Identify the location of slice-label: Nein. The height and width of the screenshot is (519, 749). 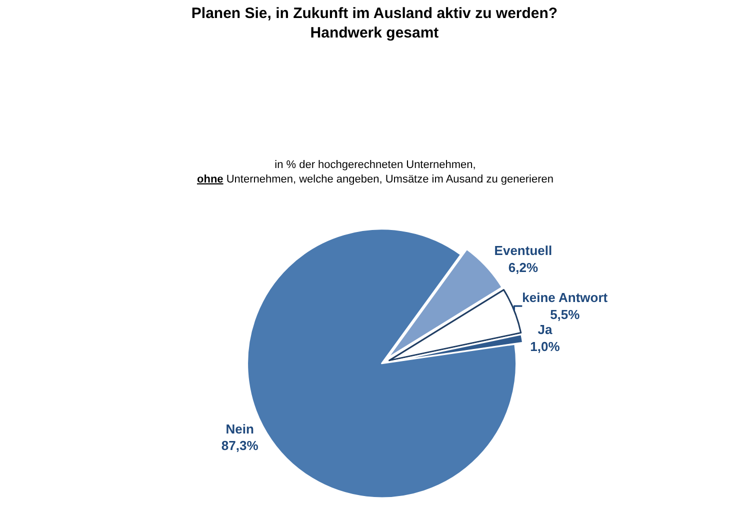
(240, 428).